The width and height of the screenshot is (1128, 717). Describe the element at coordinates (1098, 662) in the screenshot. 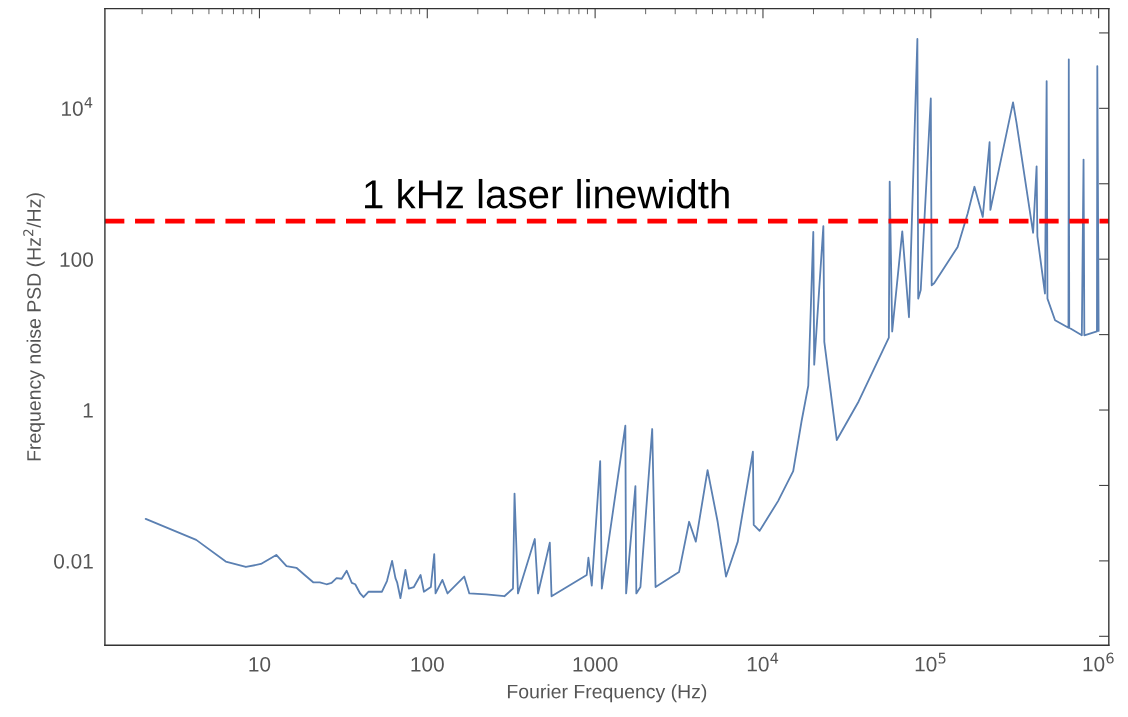

I see `x-tick-label: 10$^{6}$` at that location.